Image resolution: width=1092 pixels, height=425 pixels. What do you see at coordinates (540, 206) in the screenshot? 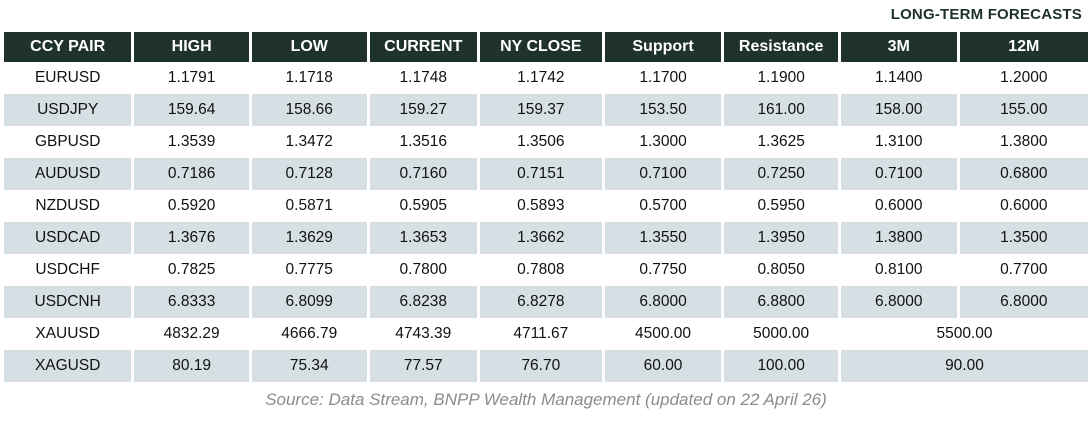
I see `value-cell: 0.5893` at bounding box center [540, 206].